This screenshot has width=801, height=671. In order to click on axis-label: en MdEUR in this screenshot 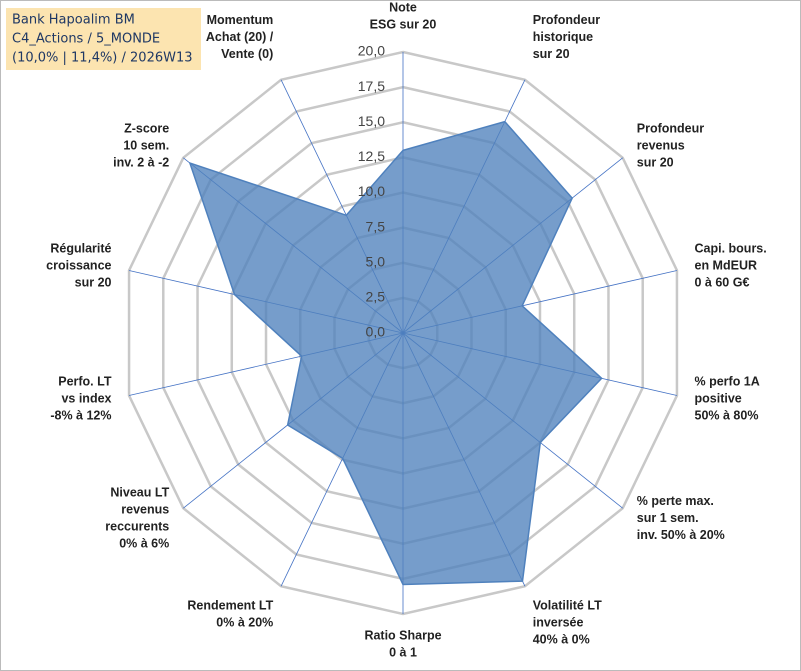, I will do `click(726, 265)`.